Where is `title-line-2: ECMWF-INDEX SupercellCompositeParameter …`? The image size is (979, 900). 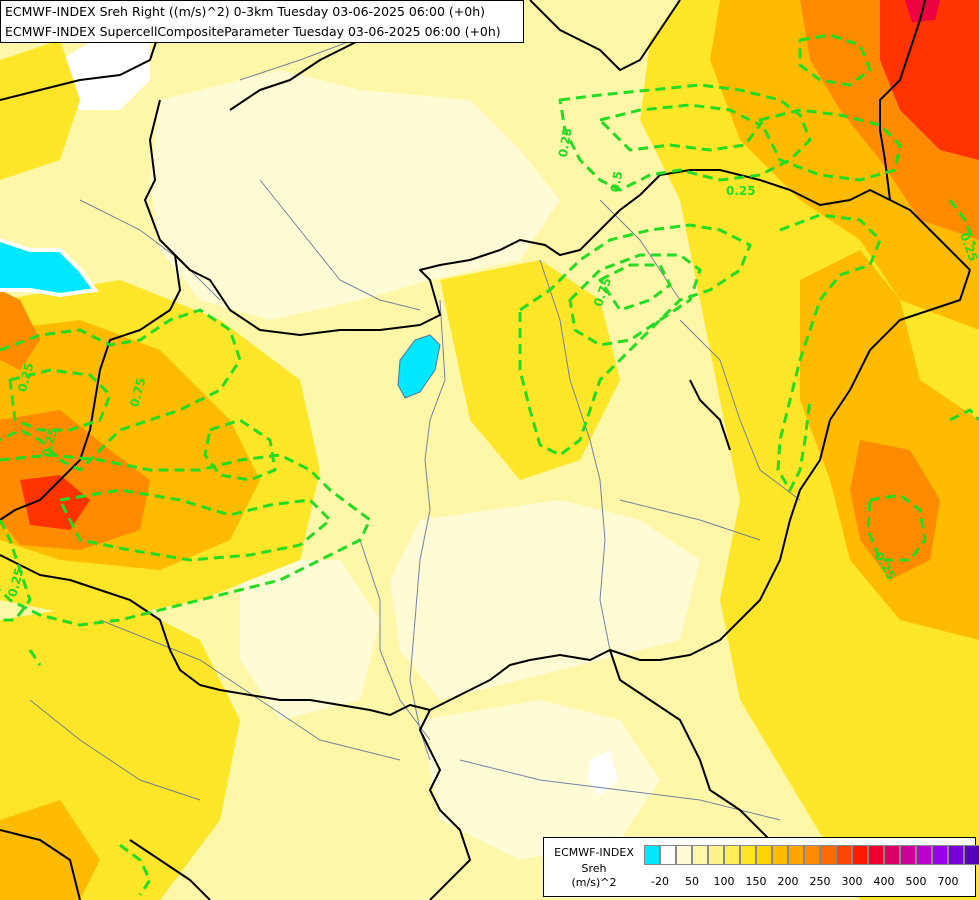 title-line-2: ECMWF-INDEX SupercellCompositeParameter … is located at coordinates (253, 31).